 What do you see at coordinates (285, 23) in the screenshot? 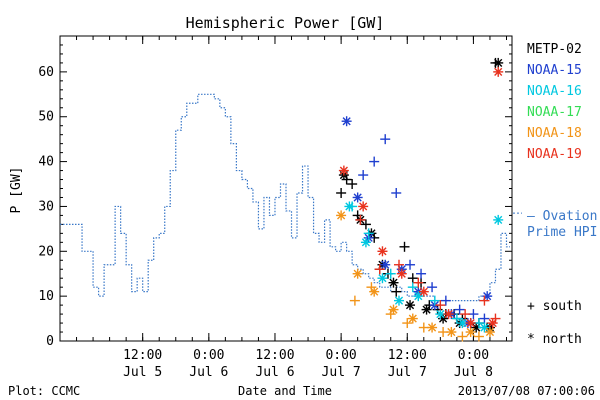
I see `chart-title: Hemispheric Power [GW]` at bounding box center [285, 23].